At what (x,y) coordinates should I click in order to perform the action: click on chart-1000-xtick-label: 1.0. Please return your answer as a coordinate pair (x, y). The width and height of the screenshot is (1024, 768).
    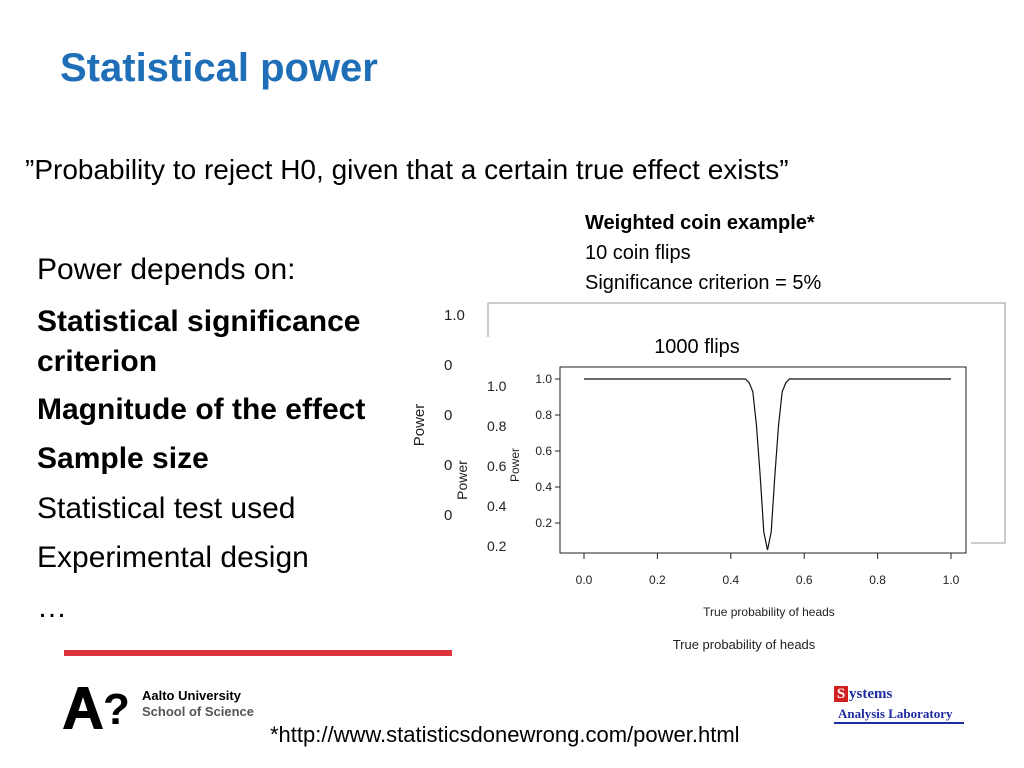
    Looking at the image, I should click on (951, 580).